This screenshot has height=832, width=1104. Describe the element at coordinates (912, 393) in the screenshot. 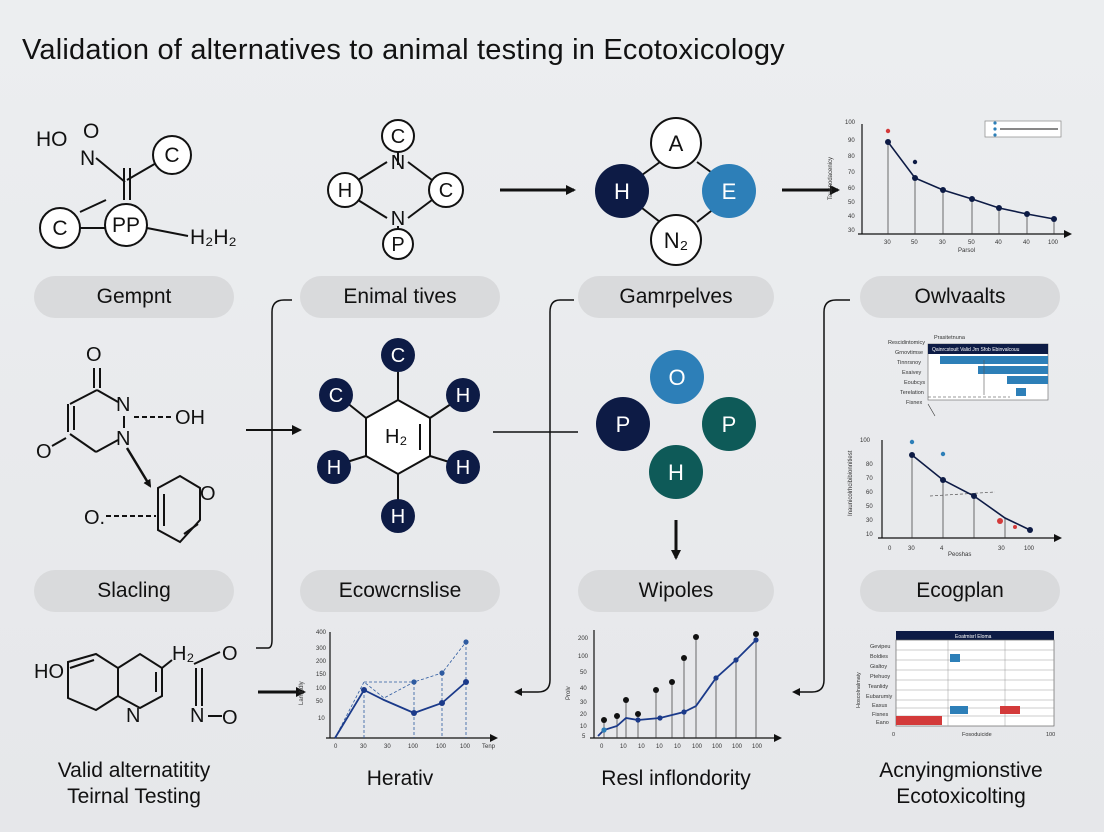

I see `chart-b-row: Terelation` at that location.